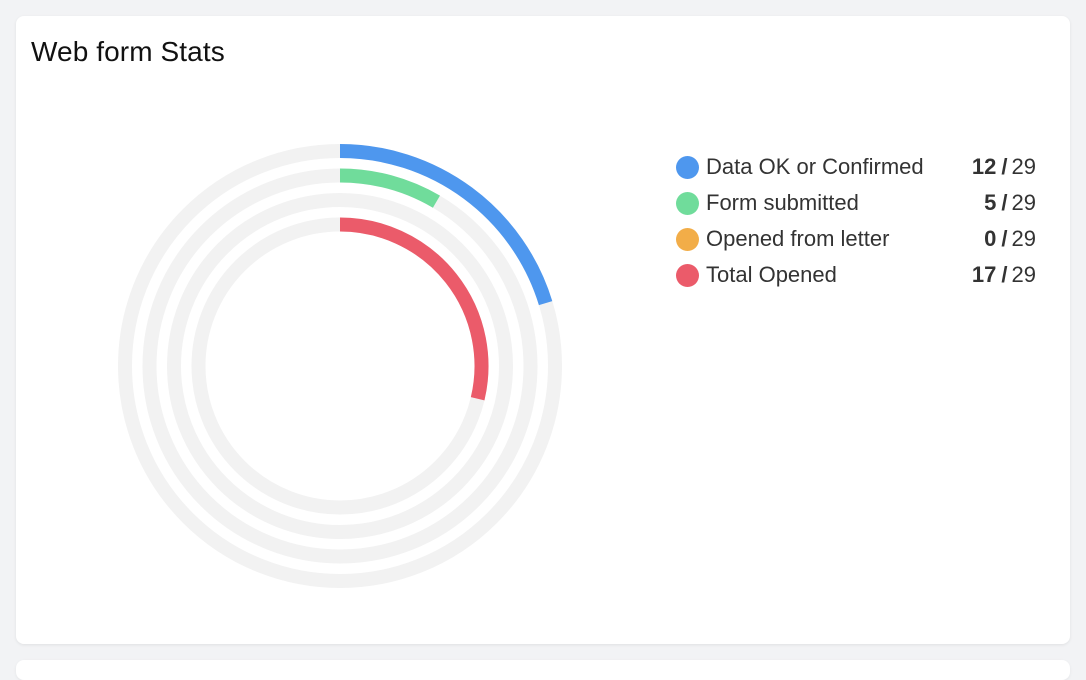 The height and width of the screenshot is (680, 1086). I want to click on legend-item-data-ok-or-confirmed: Data OK or Confirmed 12/29, so click(856, 167).